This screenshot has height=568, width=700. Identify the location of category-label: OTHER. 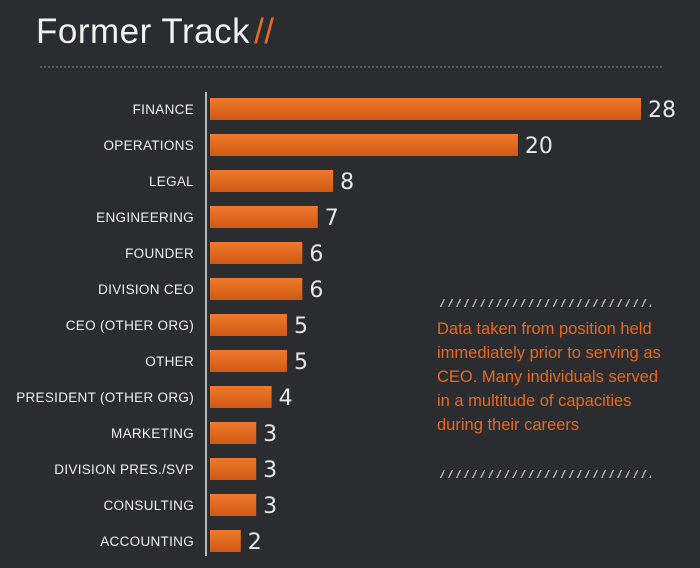
(169, 361).